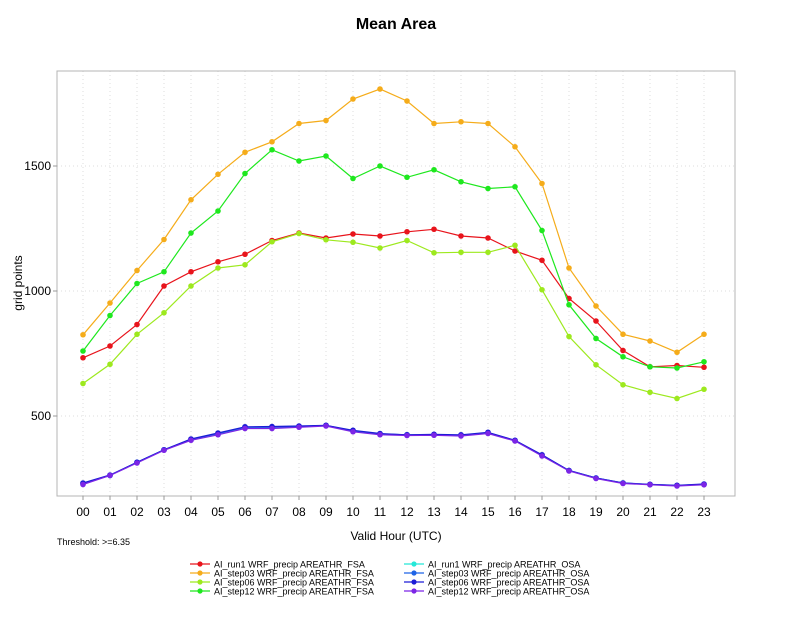 This screenshot has height=617, width=792. I want to click on x-tick-label: 08, so click(299, 512).